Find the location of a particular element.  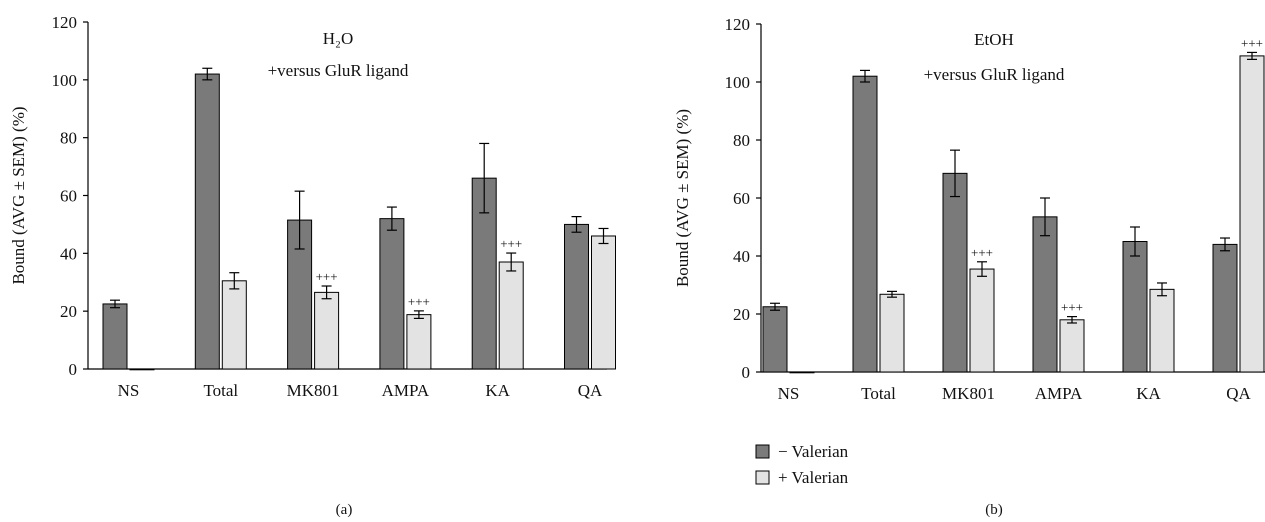

legend-label-minus-valerian: − Valerian is located at coordinates (813, 451).